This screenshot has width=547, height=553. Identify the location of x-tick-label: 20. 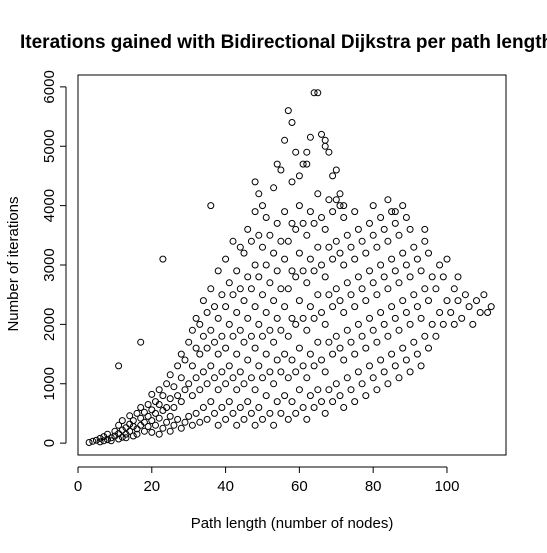
(151, 486).